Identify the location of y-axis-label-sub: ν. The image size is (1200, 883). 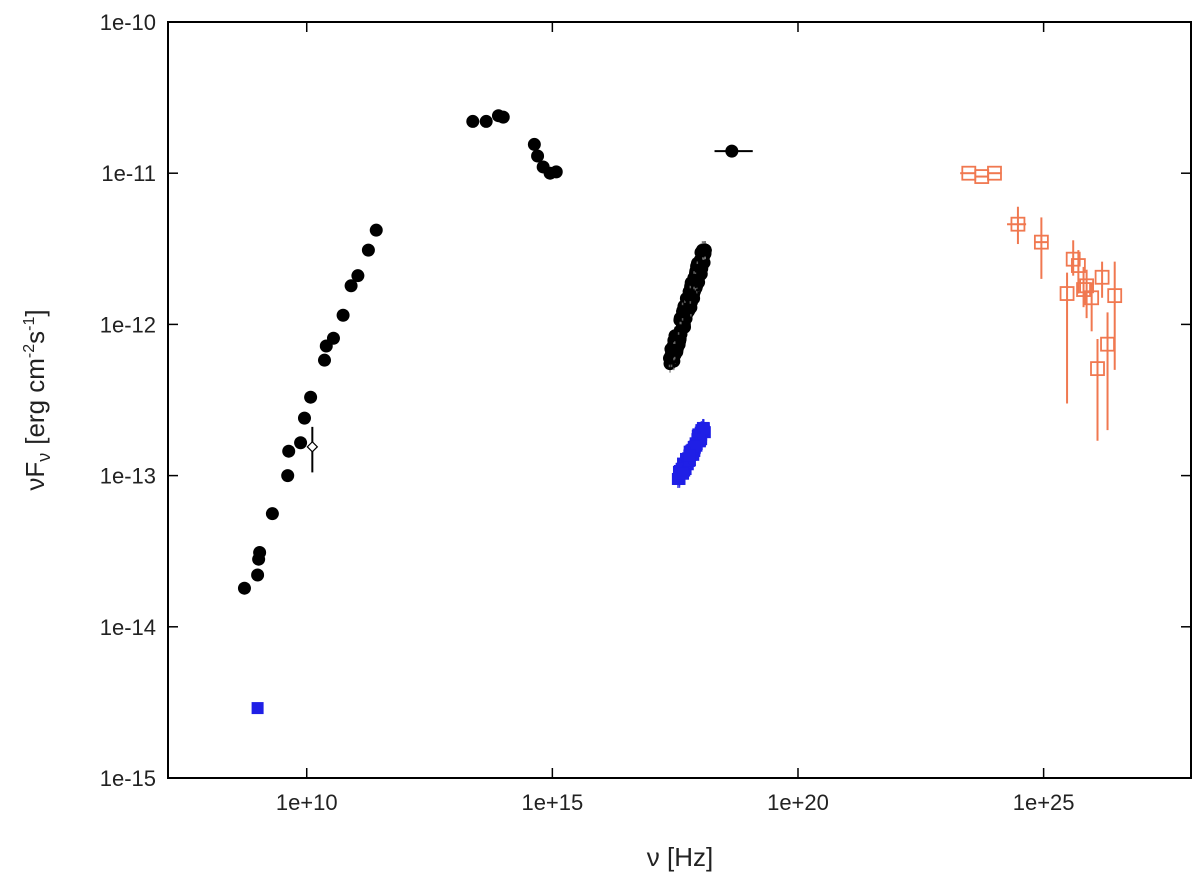
(44, 457).